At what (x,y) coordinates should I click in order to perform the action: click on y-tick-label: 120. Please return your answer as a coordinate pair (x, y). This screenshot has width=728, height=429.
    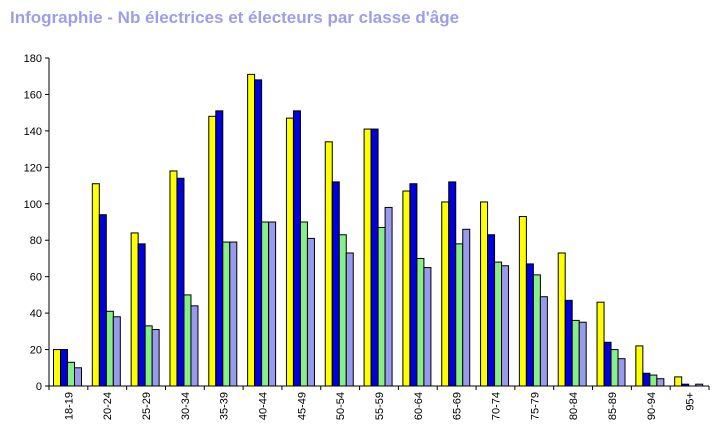
    Looking at the image, I should click on (33, 168).